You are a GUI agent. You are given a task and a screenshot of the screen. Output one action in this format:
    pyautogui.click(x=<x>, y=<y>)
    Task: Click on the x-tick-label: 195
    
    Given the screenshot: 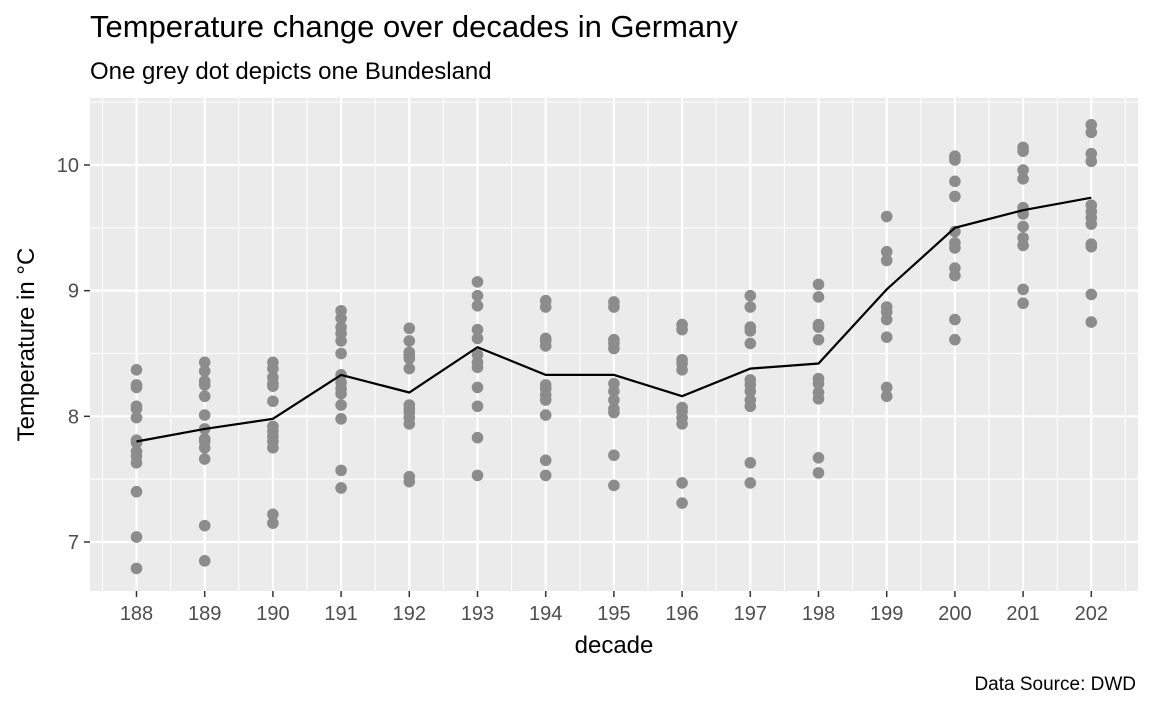 What is the action you would take?
    pyautogui.click(x=613, y=614)
    